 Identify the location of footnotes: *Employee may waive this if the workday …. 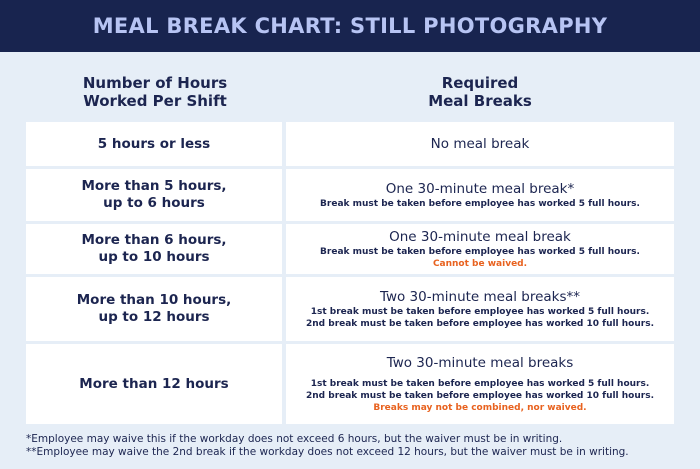
(356, 446).